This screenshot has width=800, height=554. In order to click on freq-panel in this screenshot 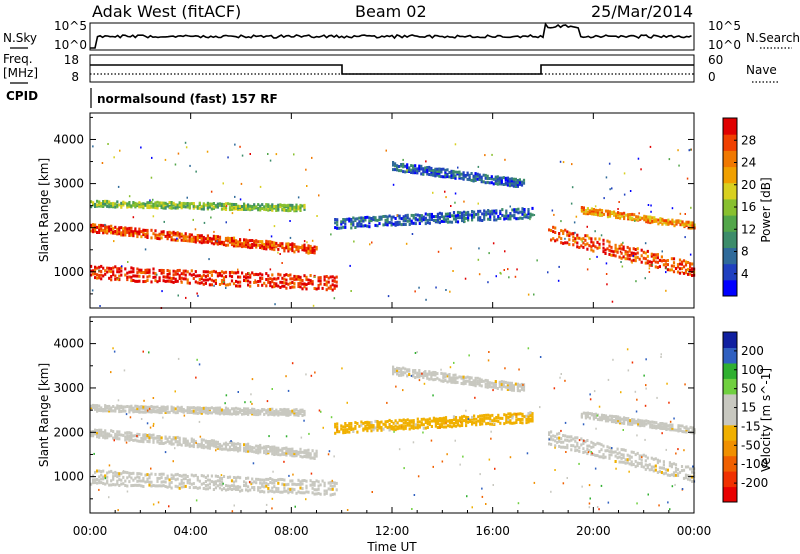, I will do `click(392, 68)`.